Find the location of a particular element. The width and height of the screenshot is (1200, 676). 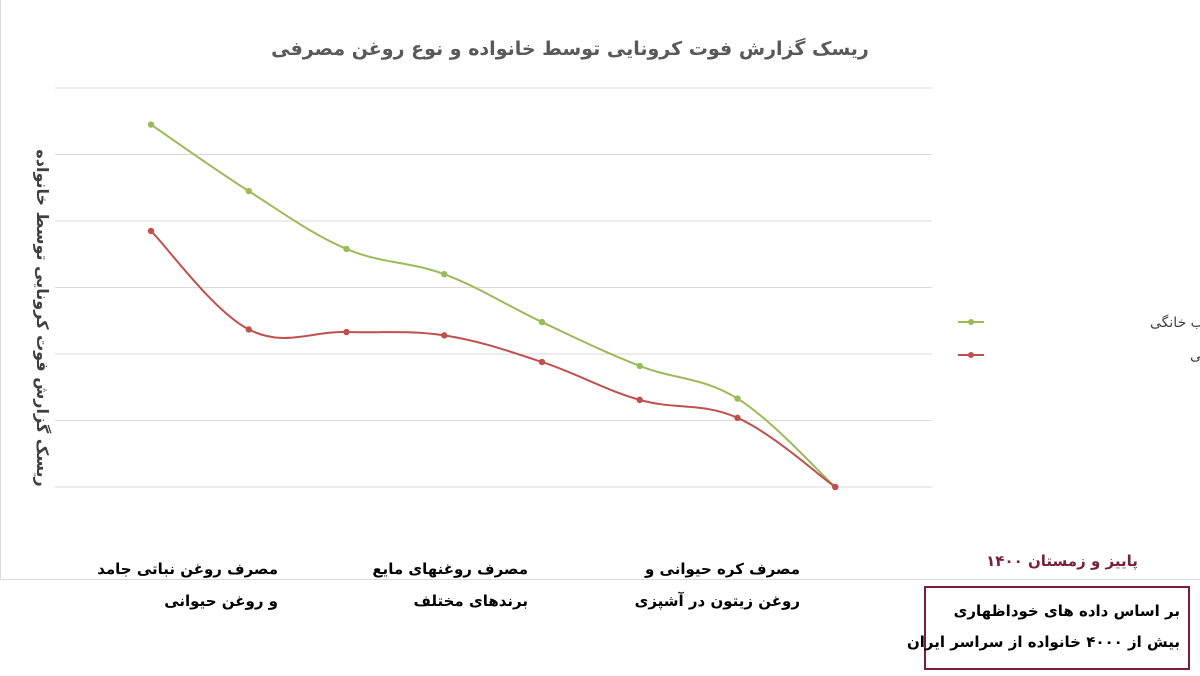

y-axis-label: ریسک گزارش فوت کرونایی توسط خانواده is located at coordinates (42, 317).